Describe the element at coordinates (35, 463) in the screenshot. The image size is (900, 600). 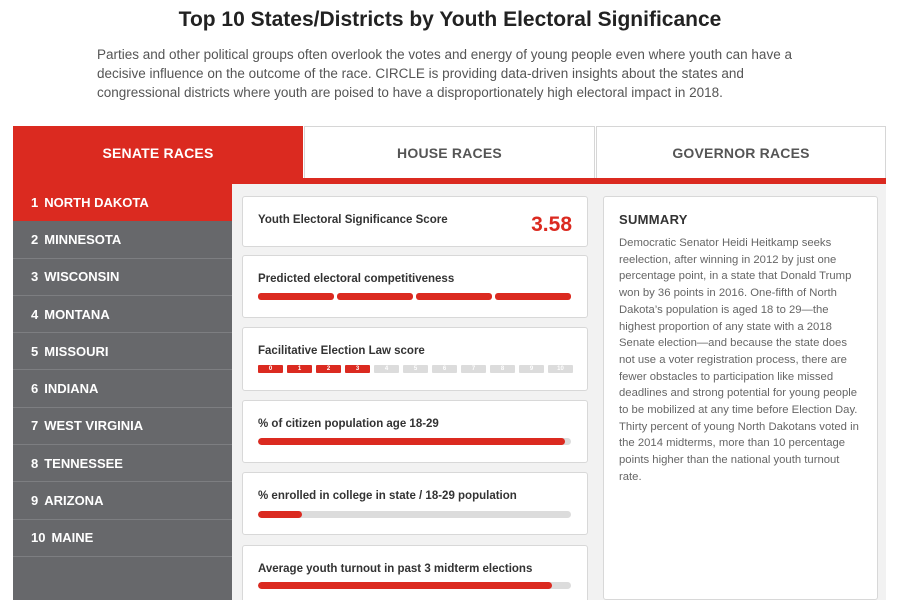
I see `rank-number: 8` at that location.